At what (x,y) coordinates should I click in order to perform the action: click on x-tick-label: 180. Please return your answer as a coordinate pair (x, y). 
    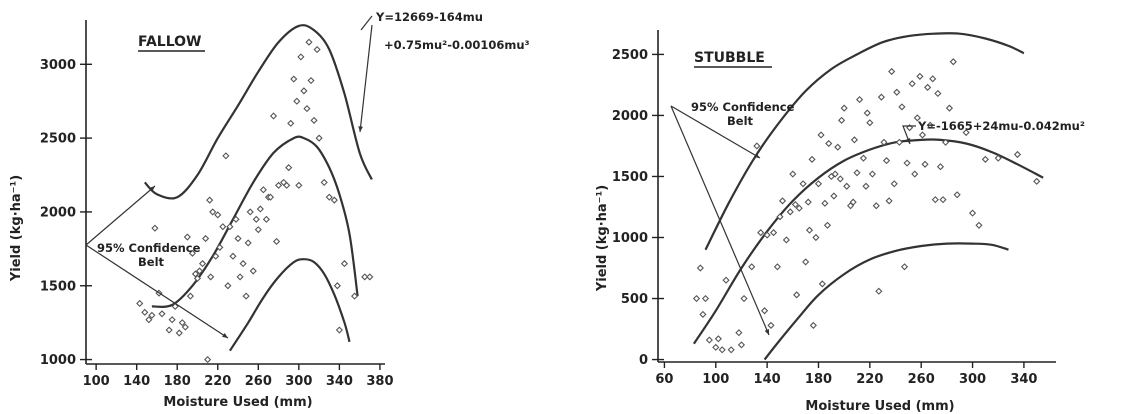
    Looking at the image, I should click on (177, 381).